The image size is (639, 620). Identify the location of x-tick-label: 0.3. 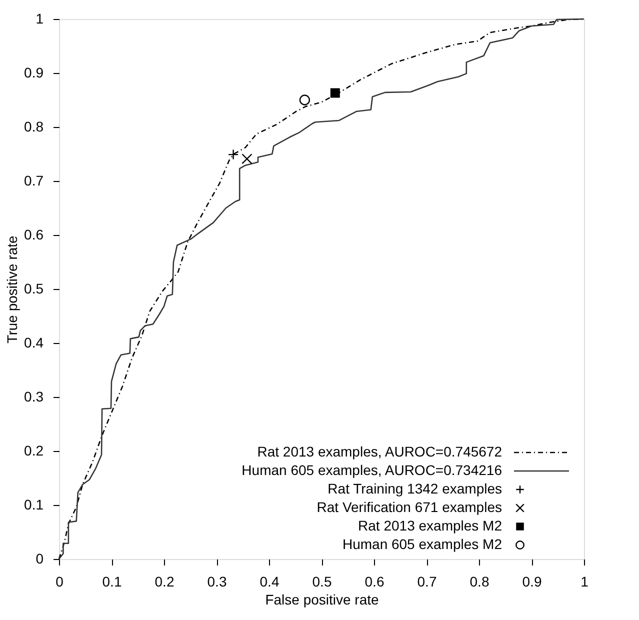
(217, 582).